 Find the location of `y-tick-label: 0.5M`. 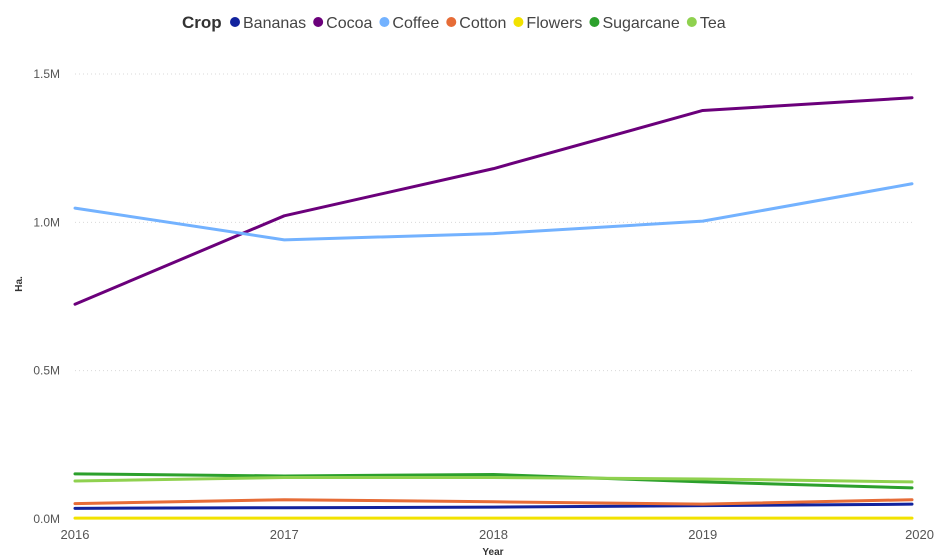

y-tick-label: 0.5M is located at coordinates (46, 371).